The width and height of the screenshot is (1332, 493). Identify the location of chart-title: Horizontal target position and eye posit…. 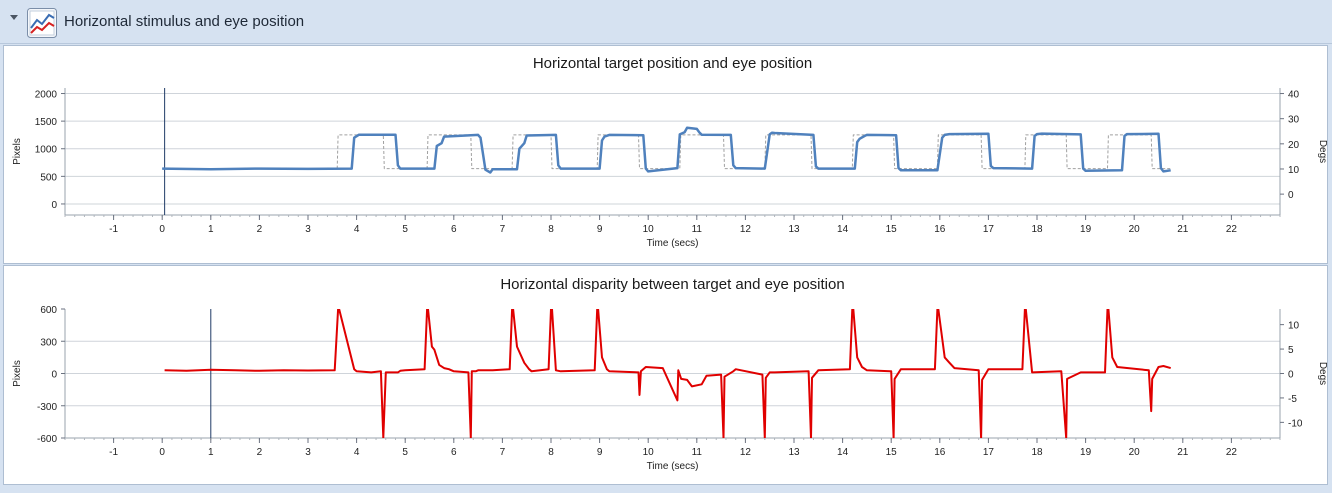
(672, 63).